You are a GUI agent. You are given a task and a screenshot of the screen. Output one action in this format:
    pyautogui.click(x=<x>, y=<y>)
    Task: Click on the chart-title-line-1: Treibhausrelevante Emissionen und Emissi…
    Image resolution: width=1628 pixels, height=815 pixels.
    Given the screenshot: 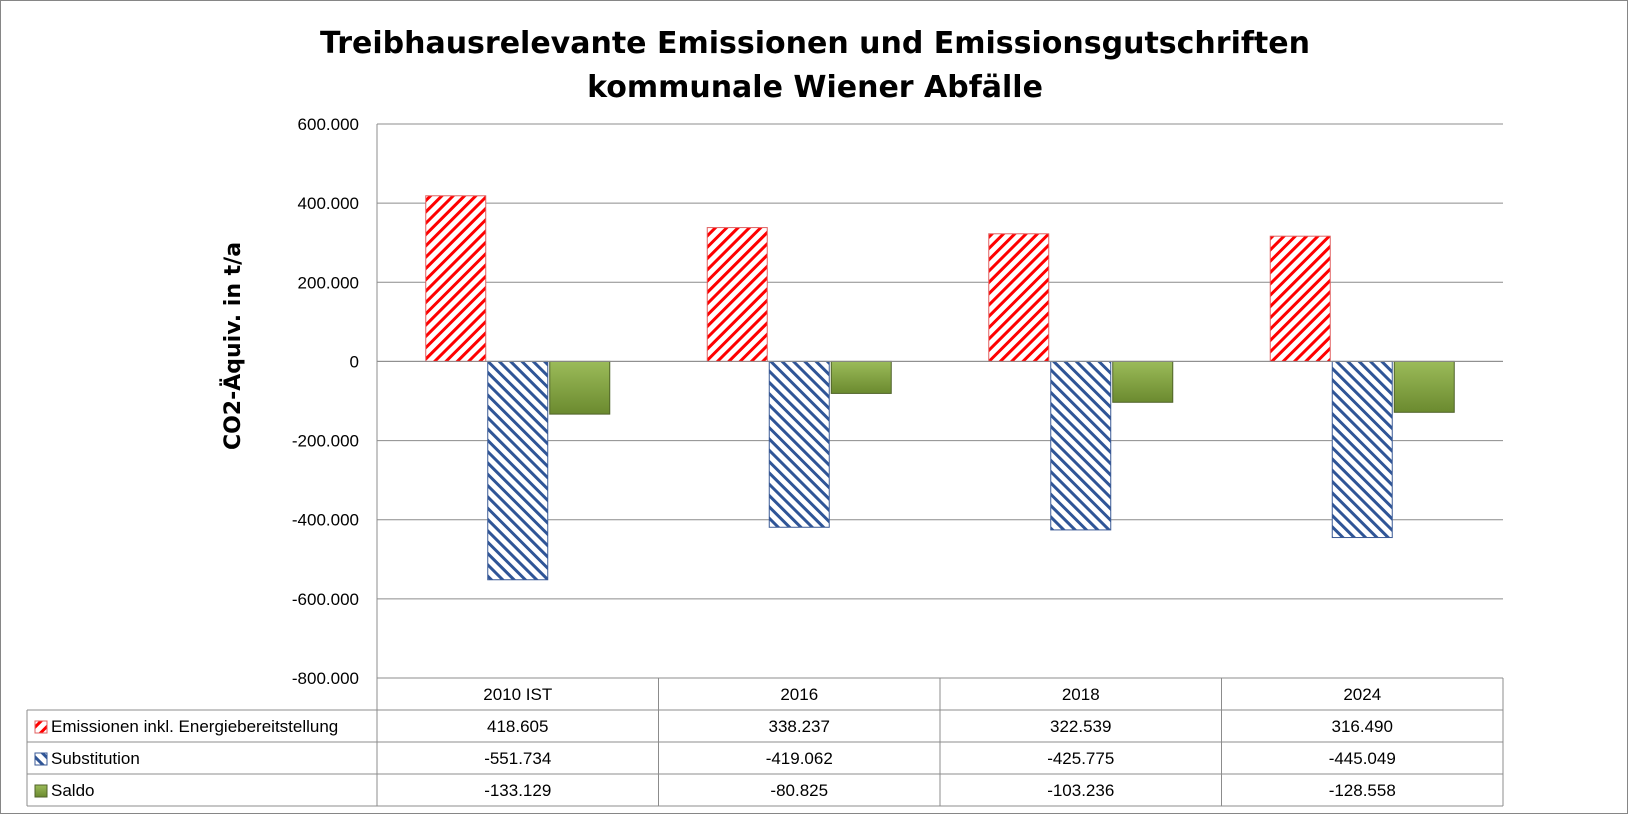 What is the action you would take?
    pyautogui.click(x=815, y=43)
    